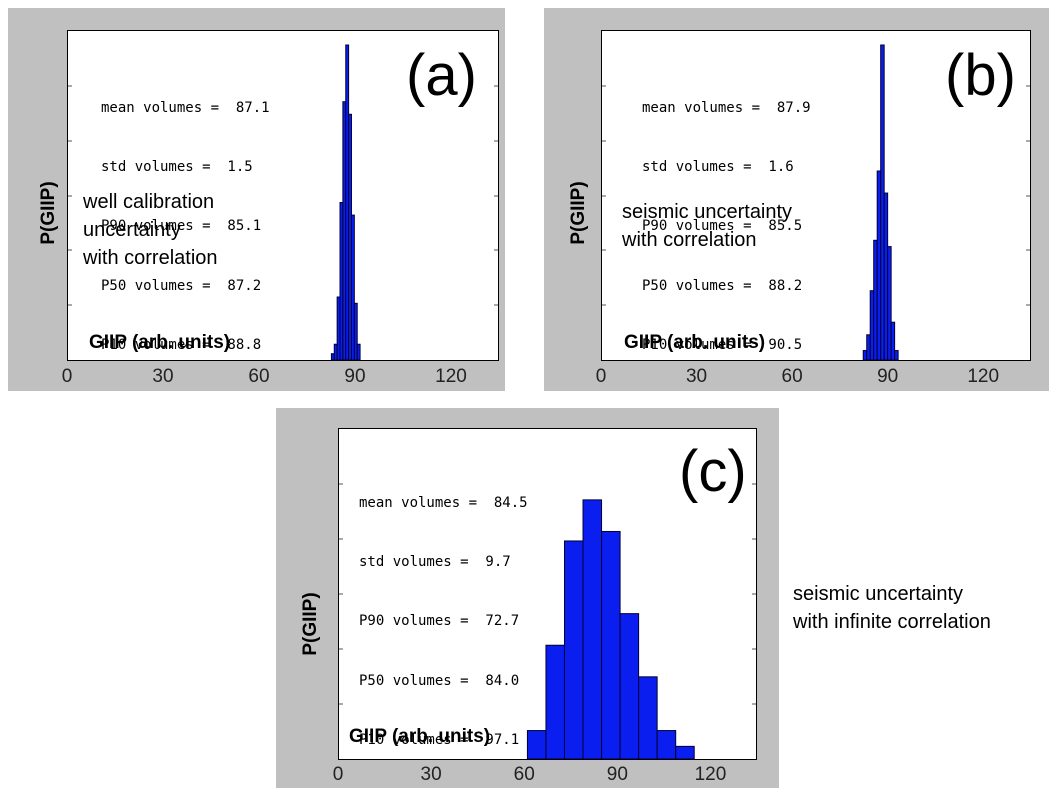 This screenshot has height=798, width=1064. I want to click on stat-p10-c: P10 volumes = 97.1, so click(439, 740).